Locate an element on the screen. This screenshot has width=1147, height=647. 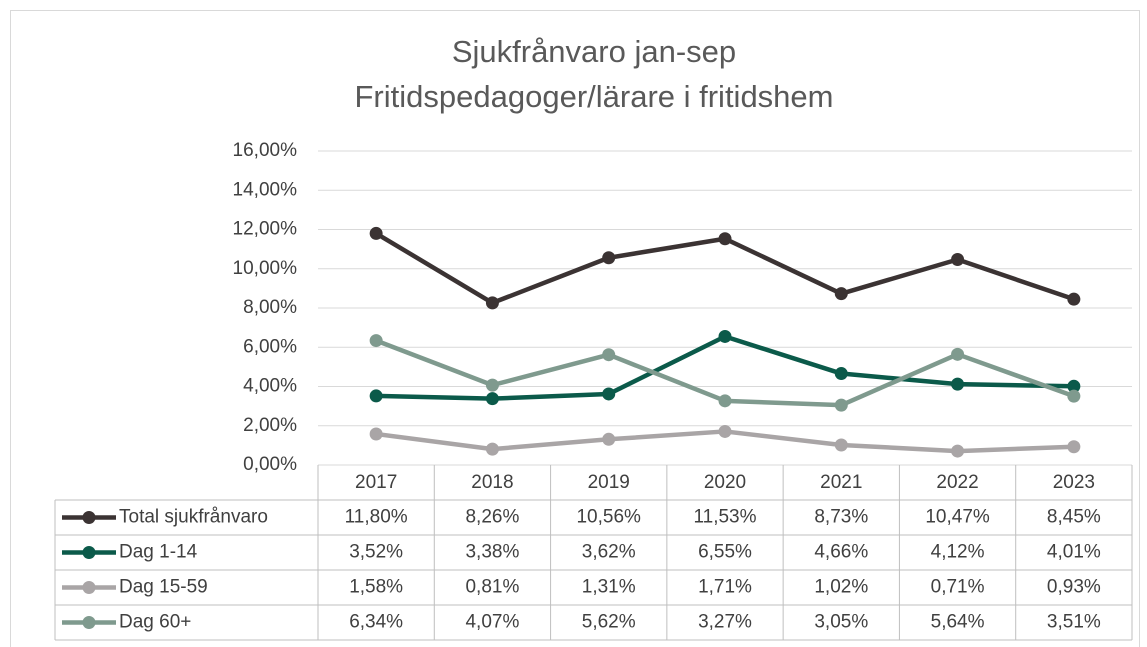
table-value: 3,62% is located at coordinates (609, 552).